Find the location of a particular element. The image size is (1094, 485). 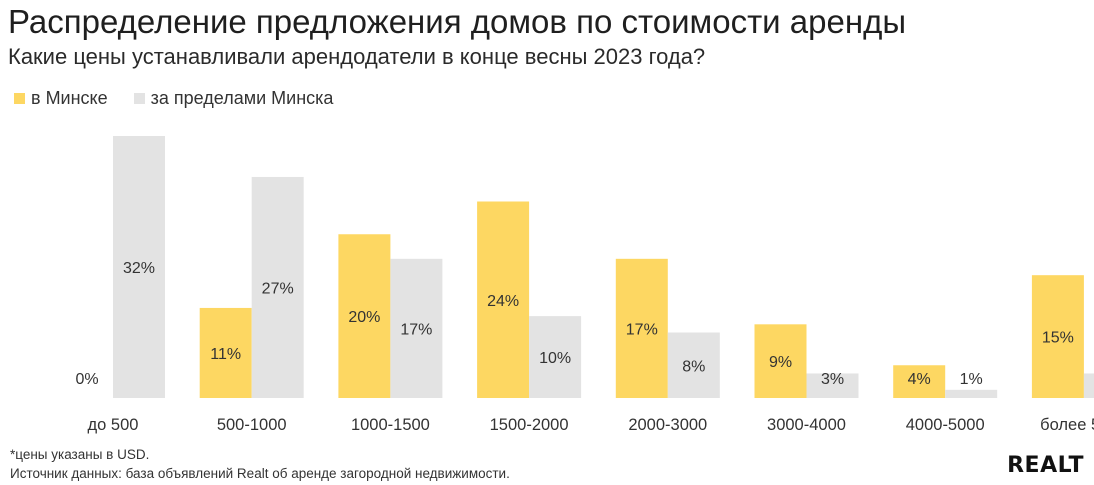

legend-item-minsk: в Минске is located at coordinates (61, 98).